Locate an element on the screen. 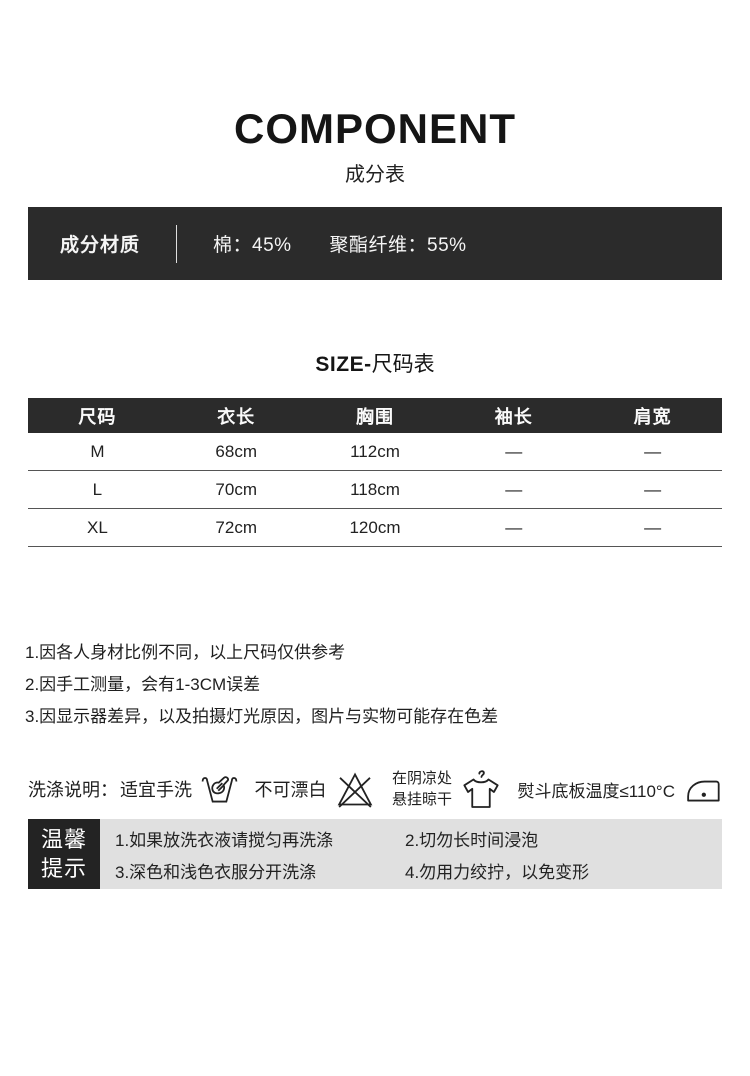  material-item-polyester: 聚酯纤维：55% is located at coordinates (398, 246).